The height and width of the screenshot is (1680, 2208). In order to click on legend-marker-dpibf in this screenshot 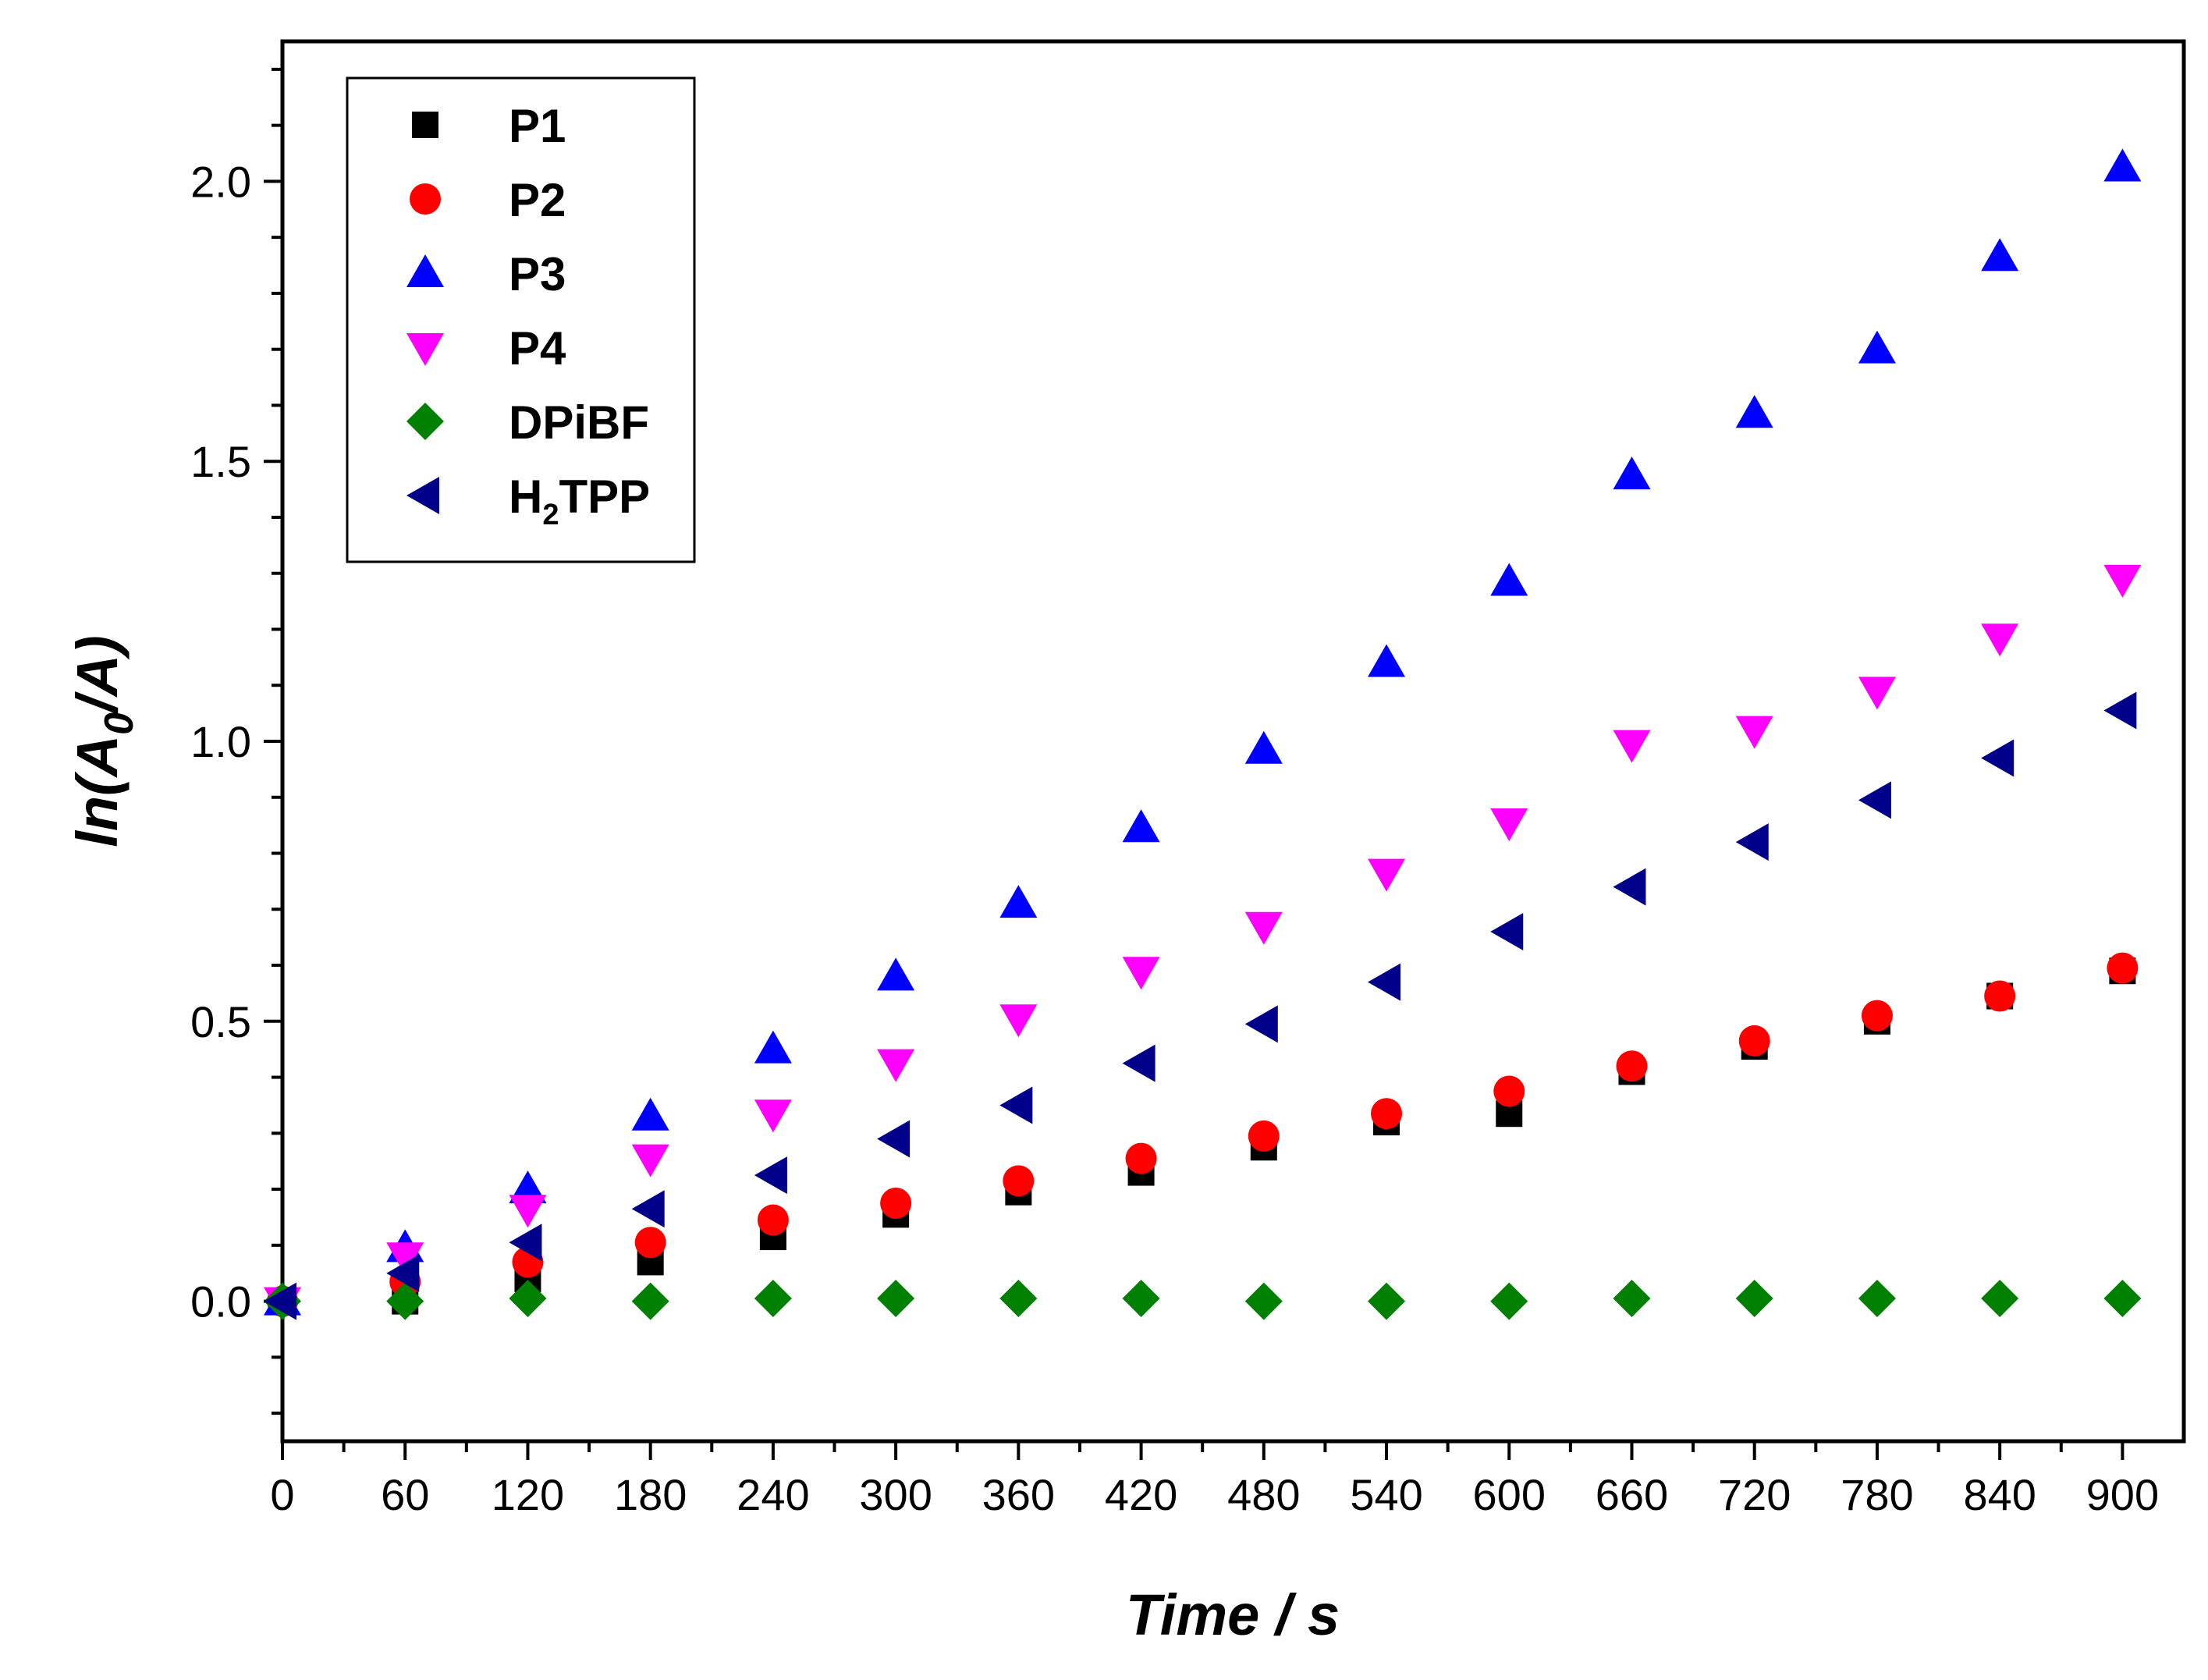, I will do `click(425, 421)`.